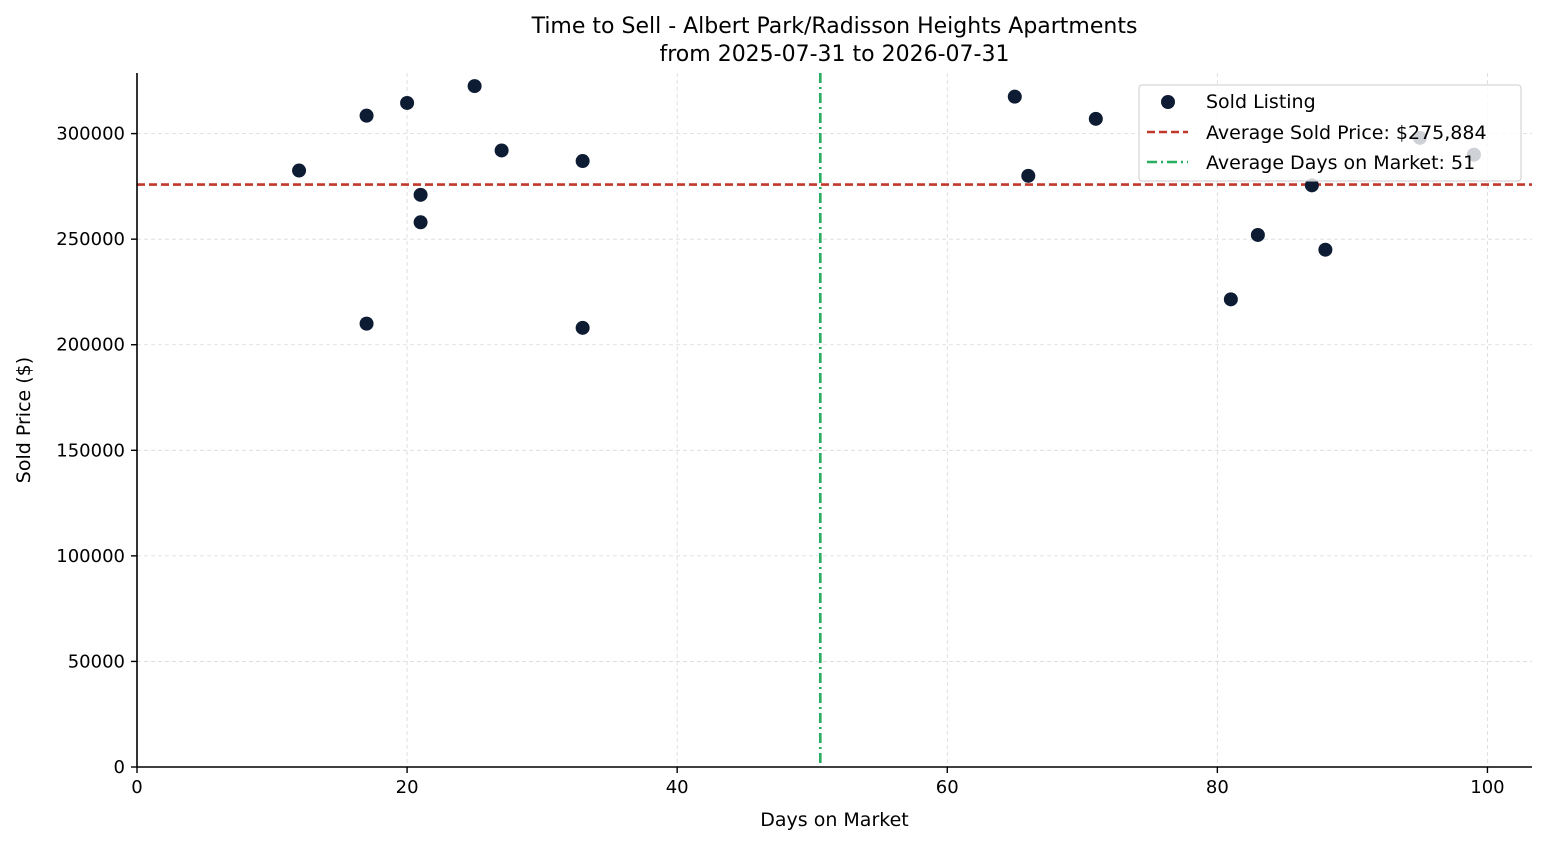  Describe the element at coordinates (24, 420) in the screenshot. I see `y-axis-label: Sold Price ($)` at that location.